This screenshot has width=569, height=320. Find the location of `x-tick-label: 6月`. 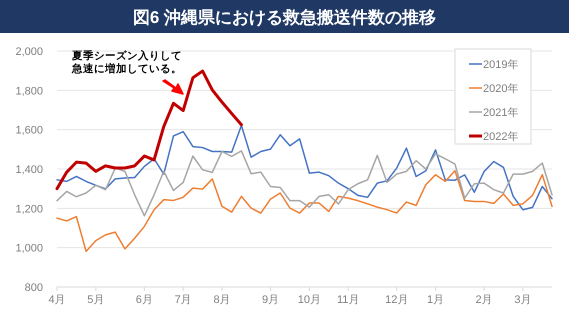

x-tick-label: 6月 is located at coordinates (144, 300).